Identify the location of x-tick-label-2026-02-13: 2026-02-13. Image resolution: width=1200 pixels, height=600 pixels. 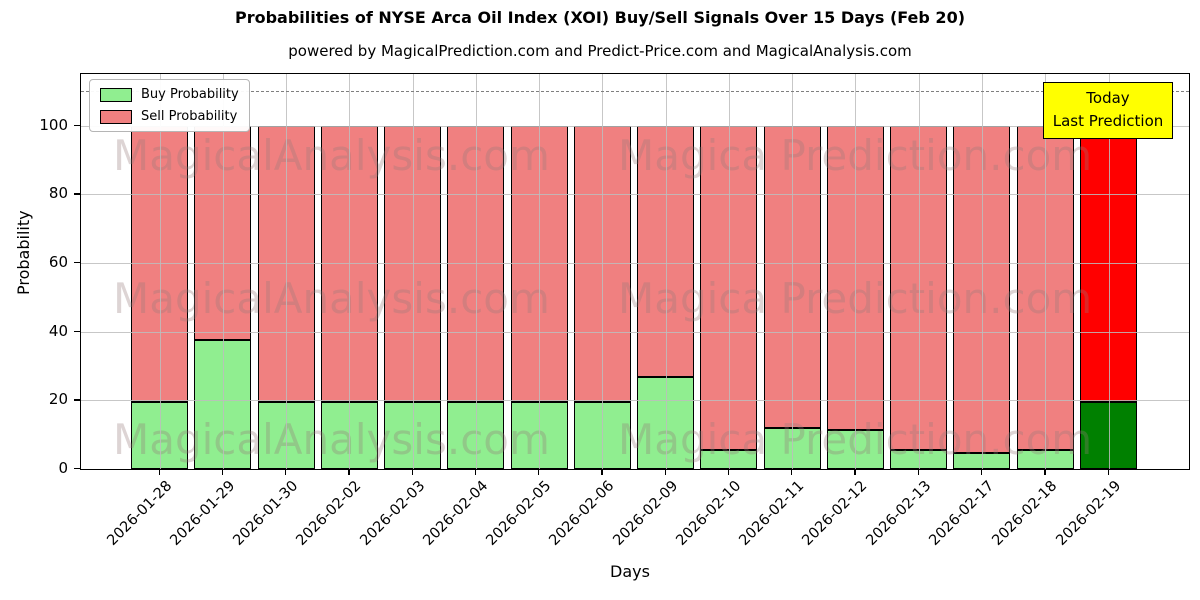
(899, 513).